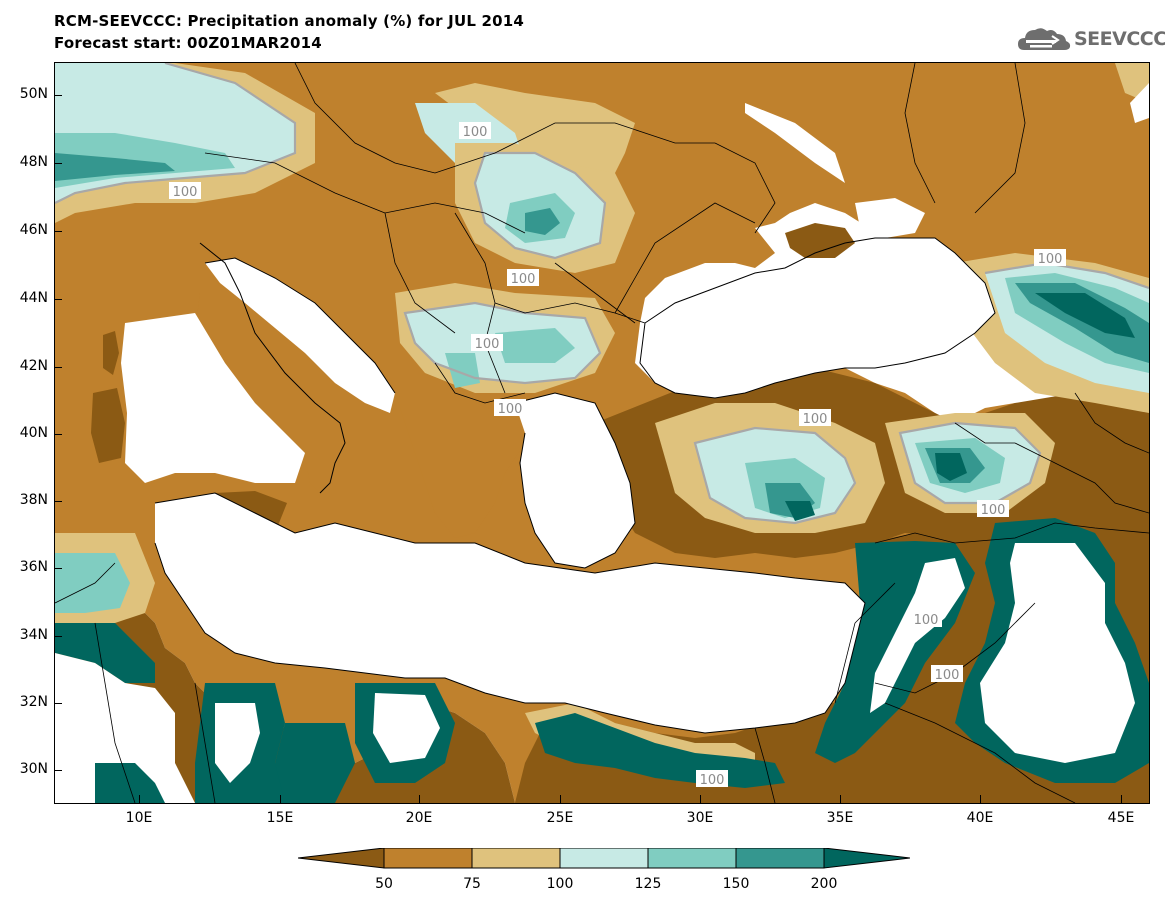  I want to click on seevccc-logo: SEEVCCC, so click(1090, 39).